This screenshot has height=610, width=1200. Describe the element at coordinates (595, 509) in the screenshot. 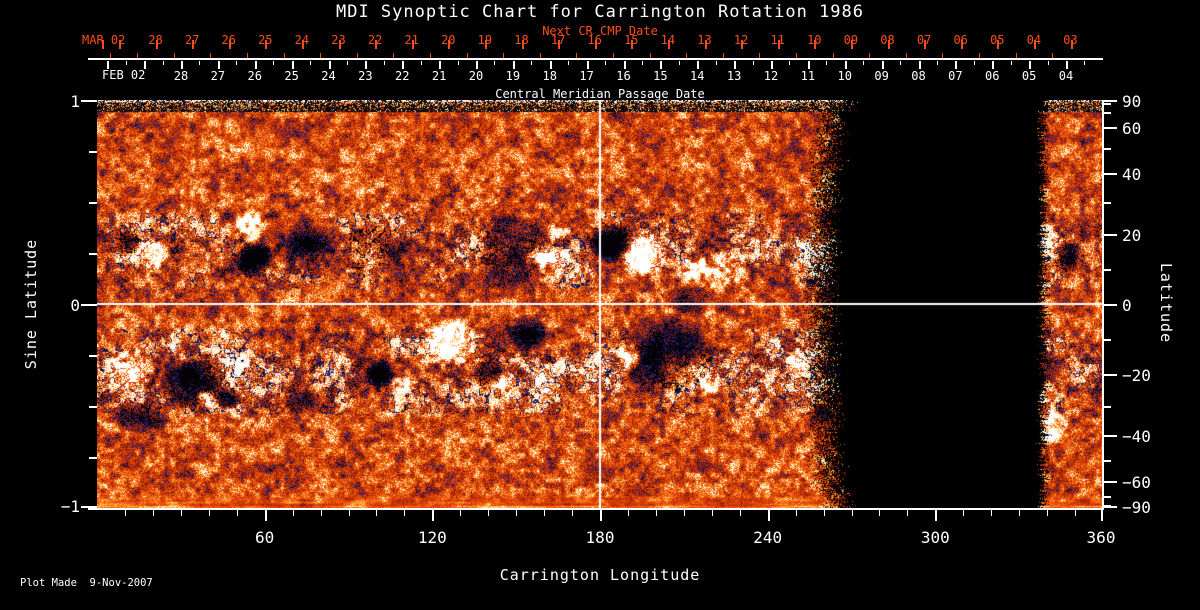

I see `bottom-axis-line` at that location.